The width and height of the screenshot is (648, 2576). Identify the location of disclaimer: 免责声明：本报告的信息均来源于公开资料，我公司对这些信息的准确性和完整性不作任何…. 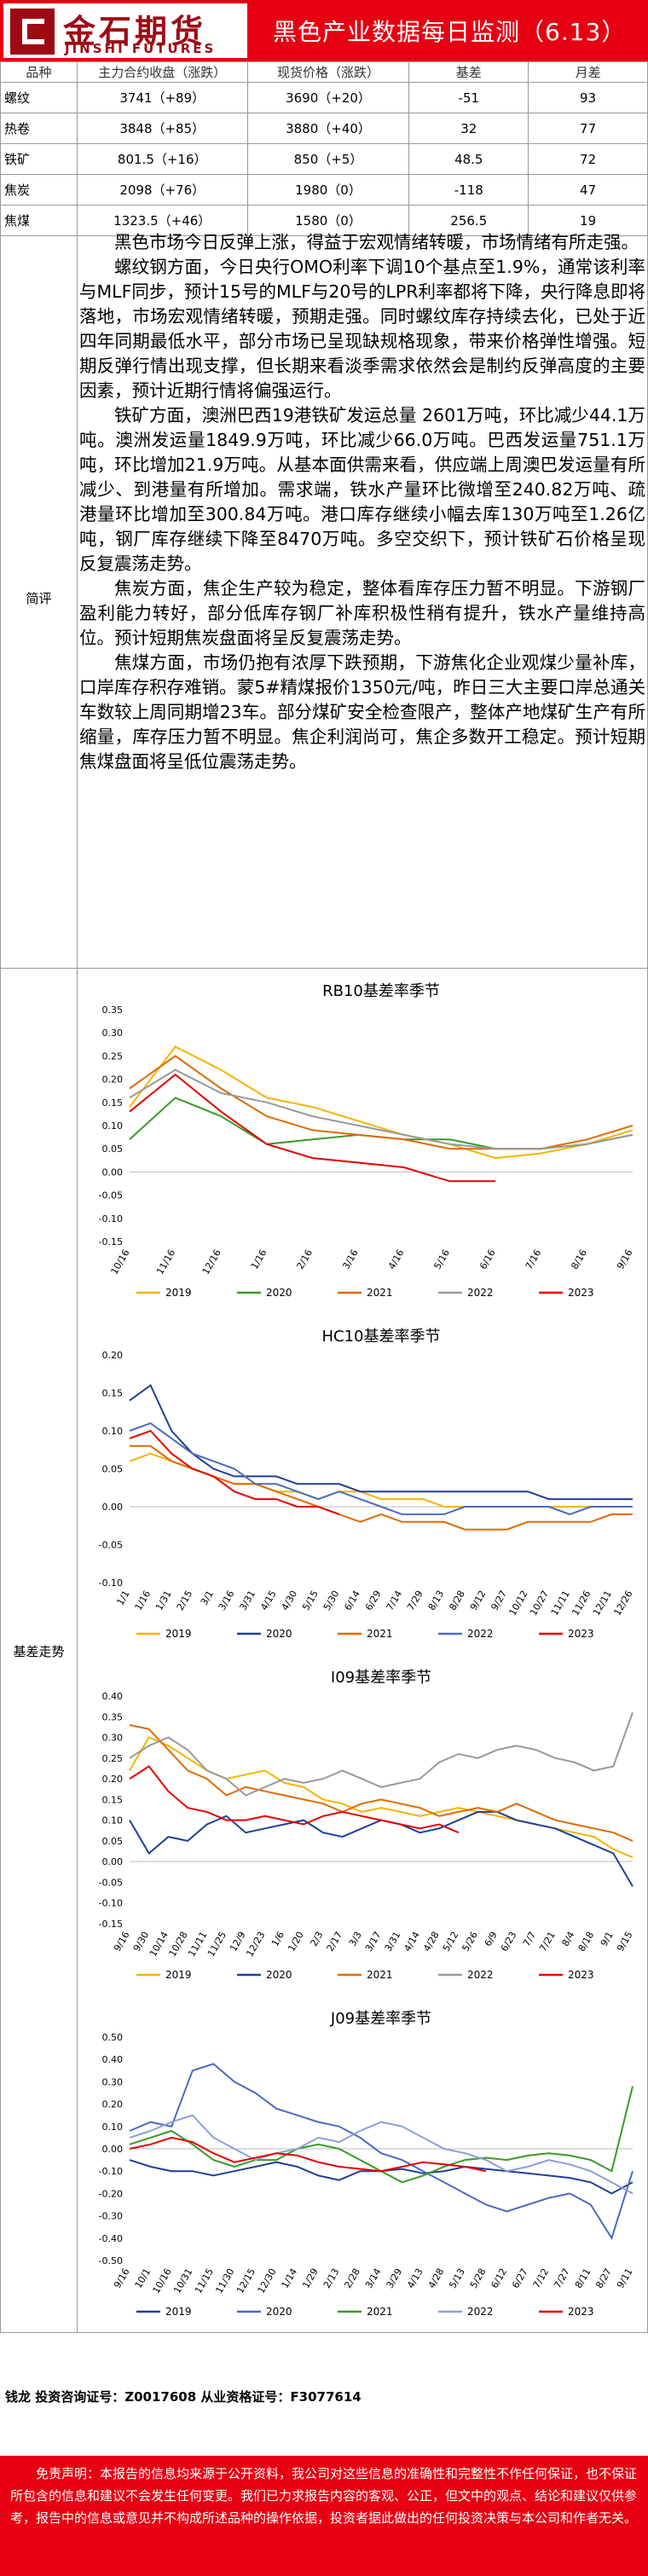
(324, 2516).